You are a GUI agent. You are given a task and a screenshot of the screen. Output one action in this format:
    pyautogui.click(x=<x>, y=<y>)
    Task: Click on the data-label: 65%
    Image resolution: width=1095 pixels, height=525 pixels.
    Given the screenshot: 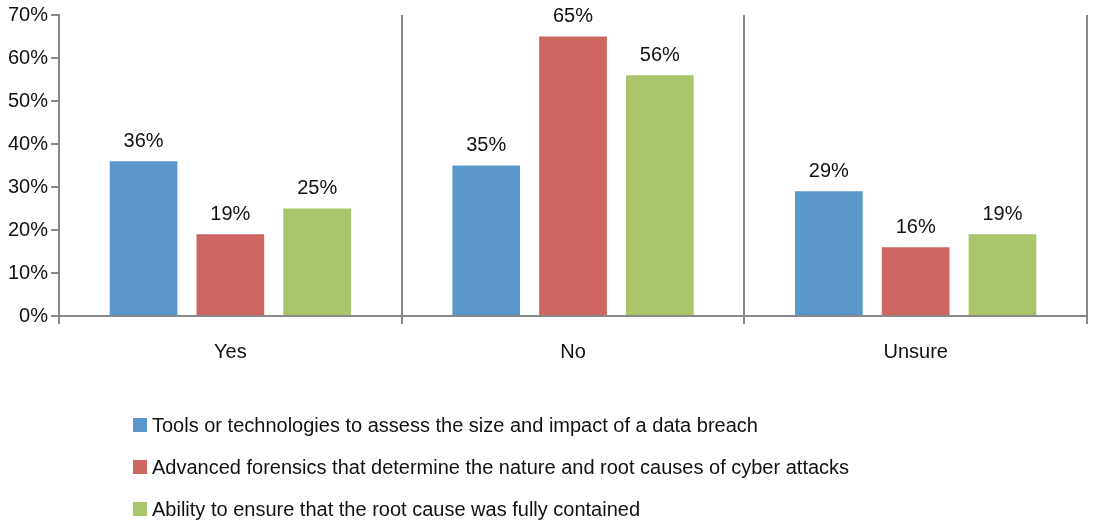 What is the action you would take?
    pyautogui.click(x=573, y=15)
    